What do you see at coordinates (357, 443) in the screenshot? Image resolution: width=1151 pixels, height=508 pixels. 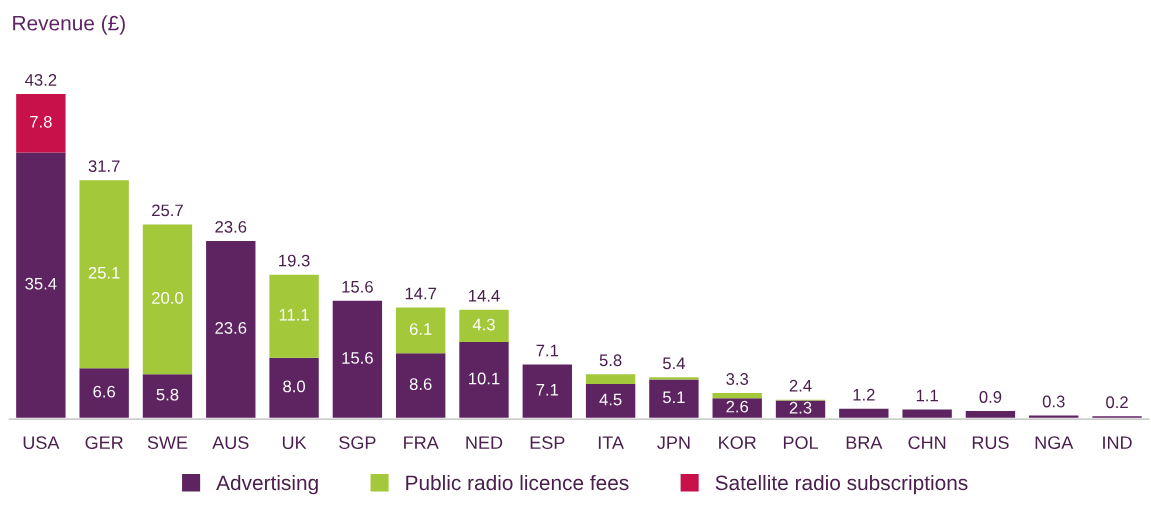 I see `x-tick-label: SGP` at bounding box center [357, 443].